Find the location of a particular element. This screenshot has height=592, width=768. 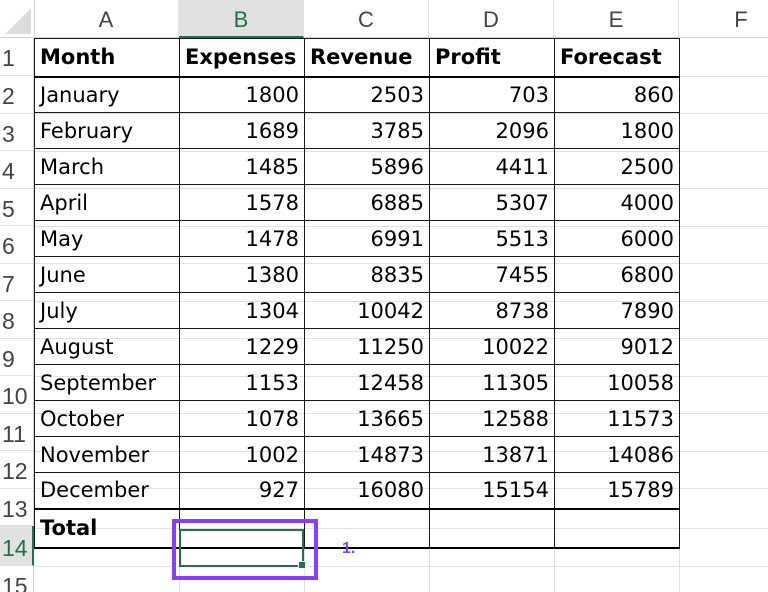

table-row: December 927 16080 15154 15789 is located at coordinates (357, 490).